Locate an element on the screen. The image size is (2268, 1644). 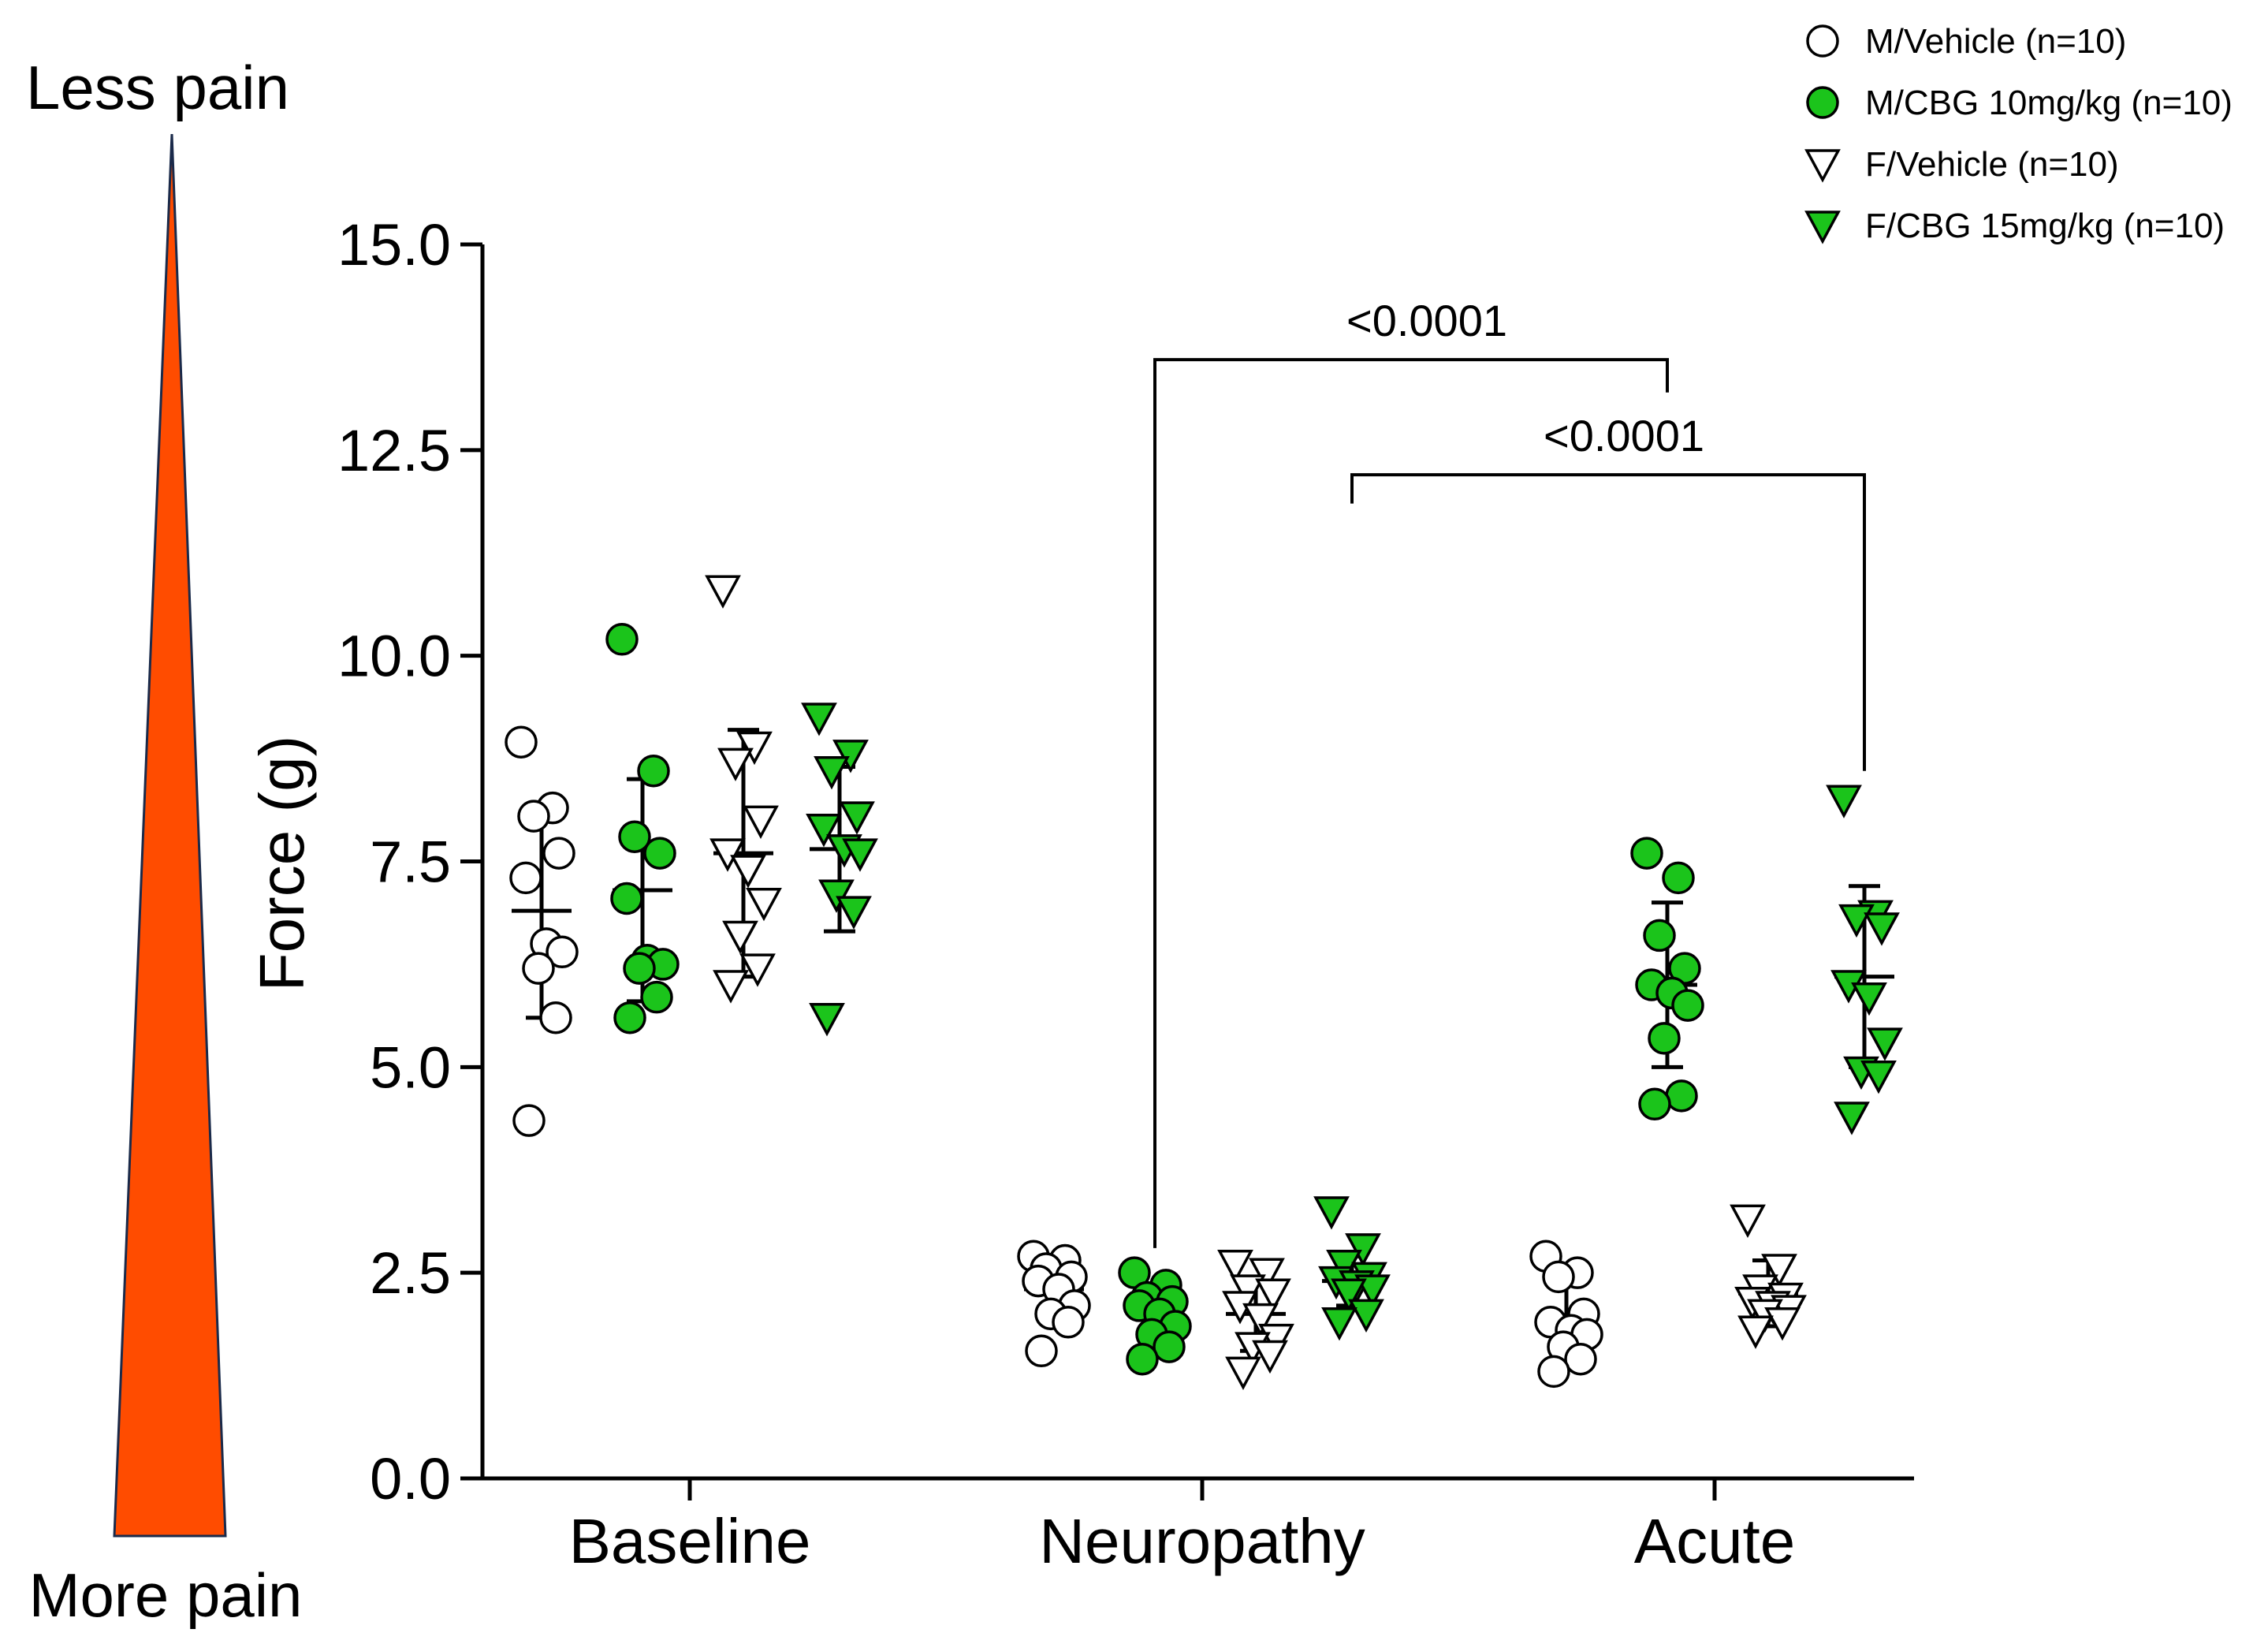
y-tick-label: 2.5 is located at coordinates (410, 1273).